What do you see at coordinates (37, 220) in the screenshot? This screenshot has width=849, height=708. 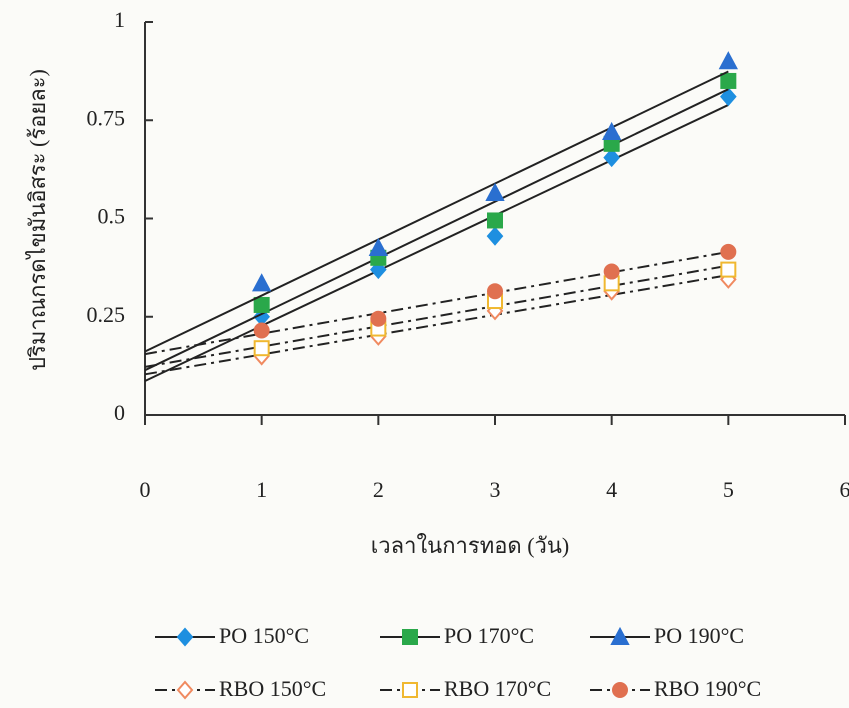 I see `y-axis-label: ปริมาณกรดไขมันอิสระ (ร้อยละ)` at bounding box center [37, 220].